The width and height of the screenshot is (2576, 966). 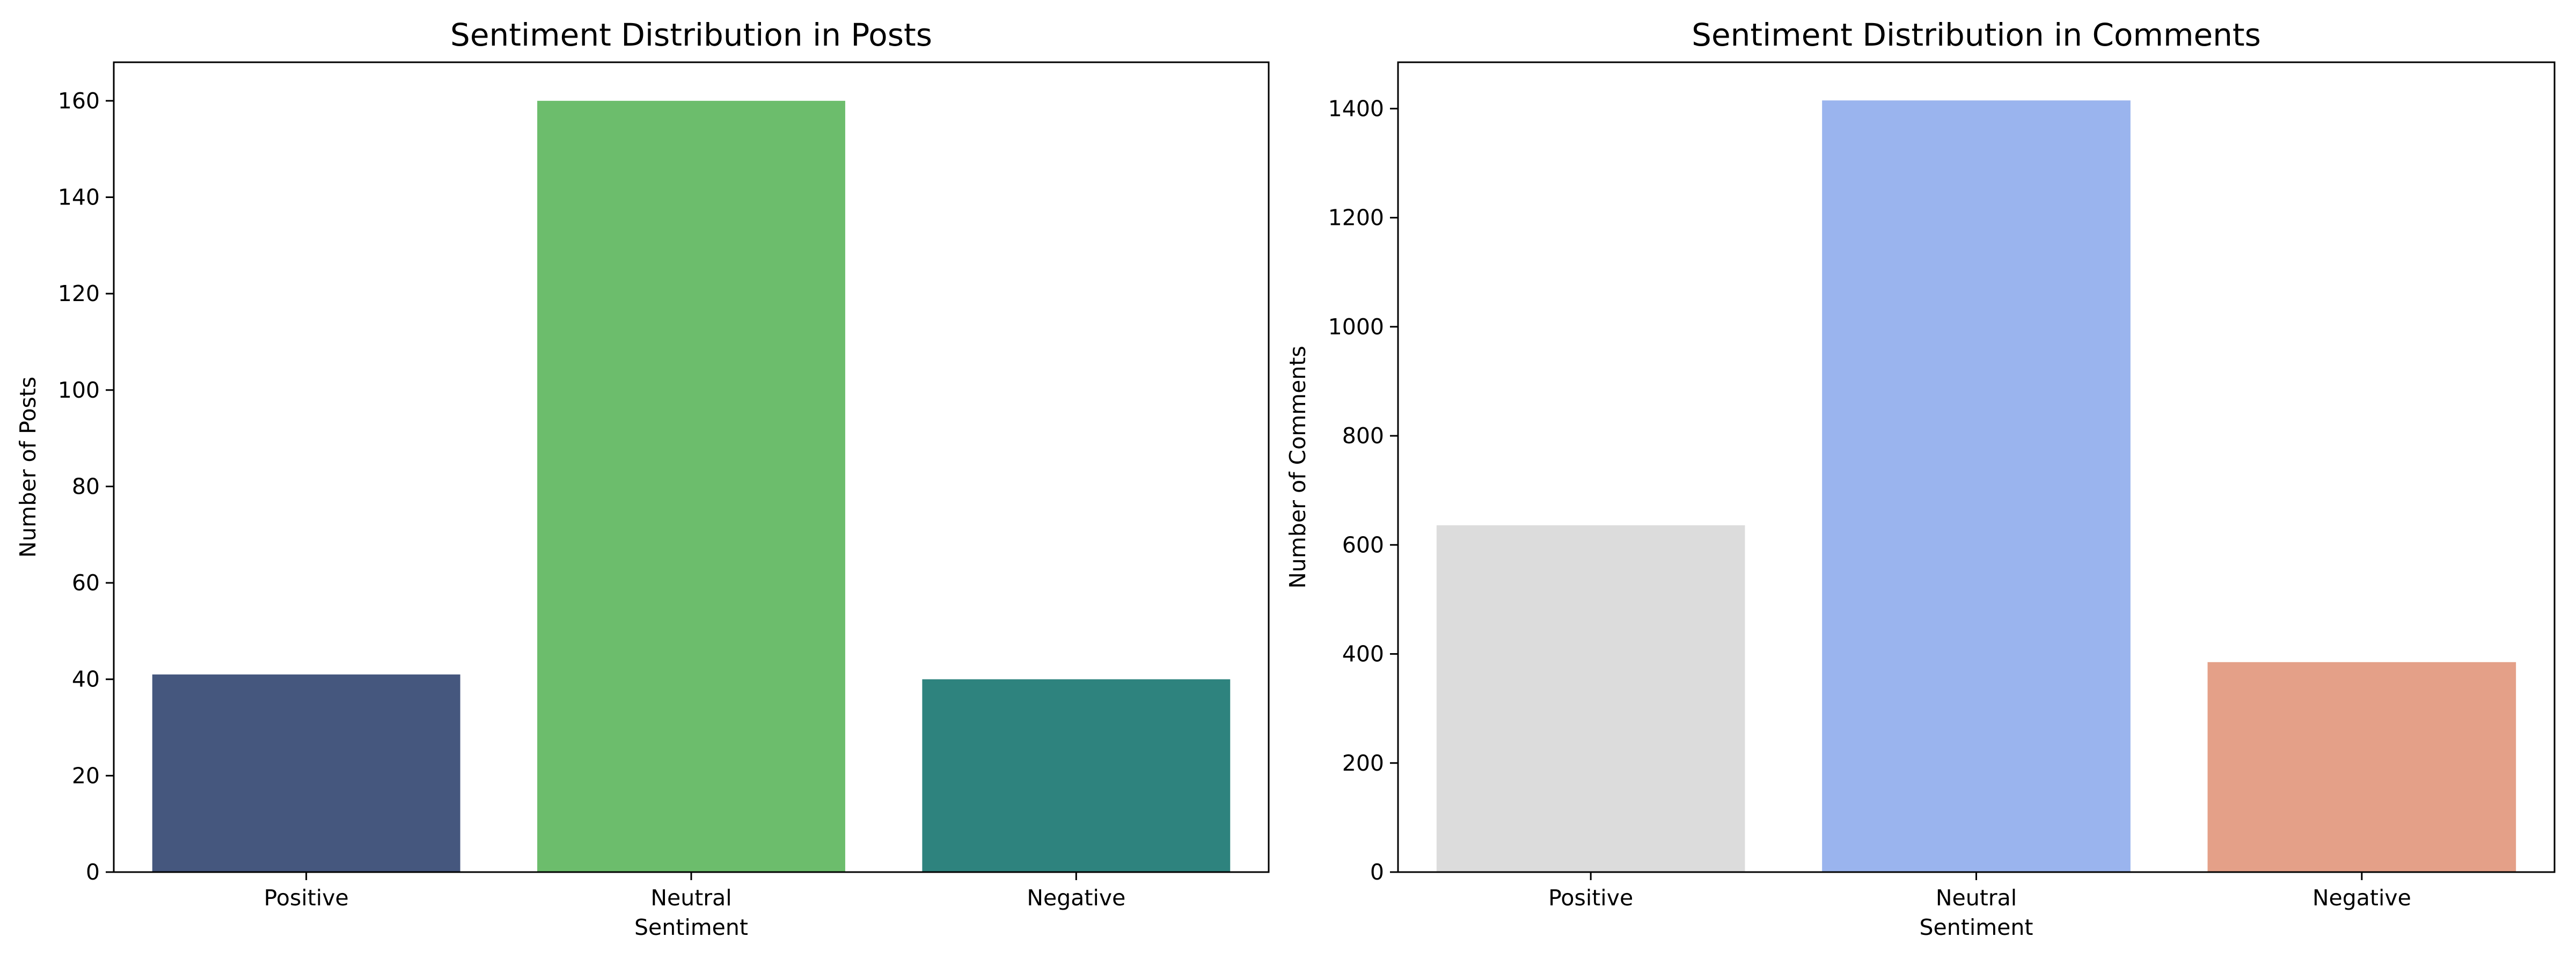 What do you see at coordinates (86, 679) in the screenshot?
I see `posts-y-tick-label: 40` at bounding box center [86, 679].